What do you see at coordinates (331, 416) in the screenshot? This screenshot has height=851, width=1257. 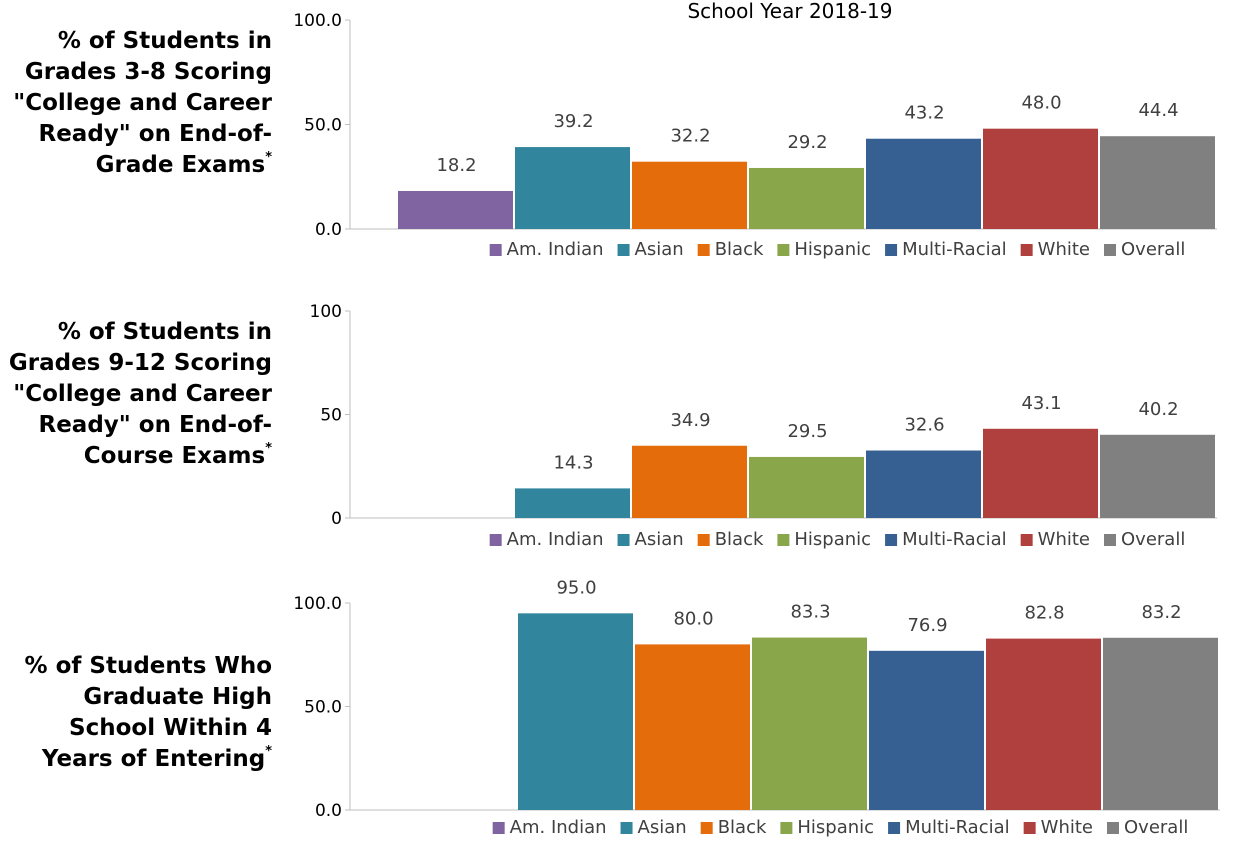 I see `y-tick-label: 50` at bounding box center [331, 416].